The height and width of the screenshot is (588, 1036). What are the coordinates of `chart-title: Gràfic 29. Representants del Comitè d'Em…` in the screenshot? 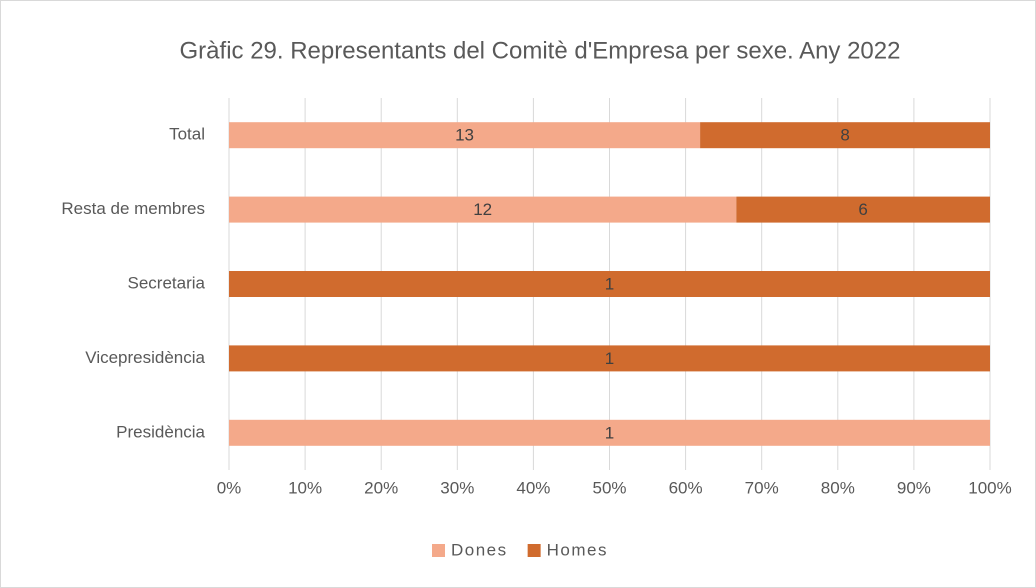 It's located at (540, 50).